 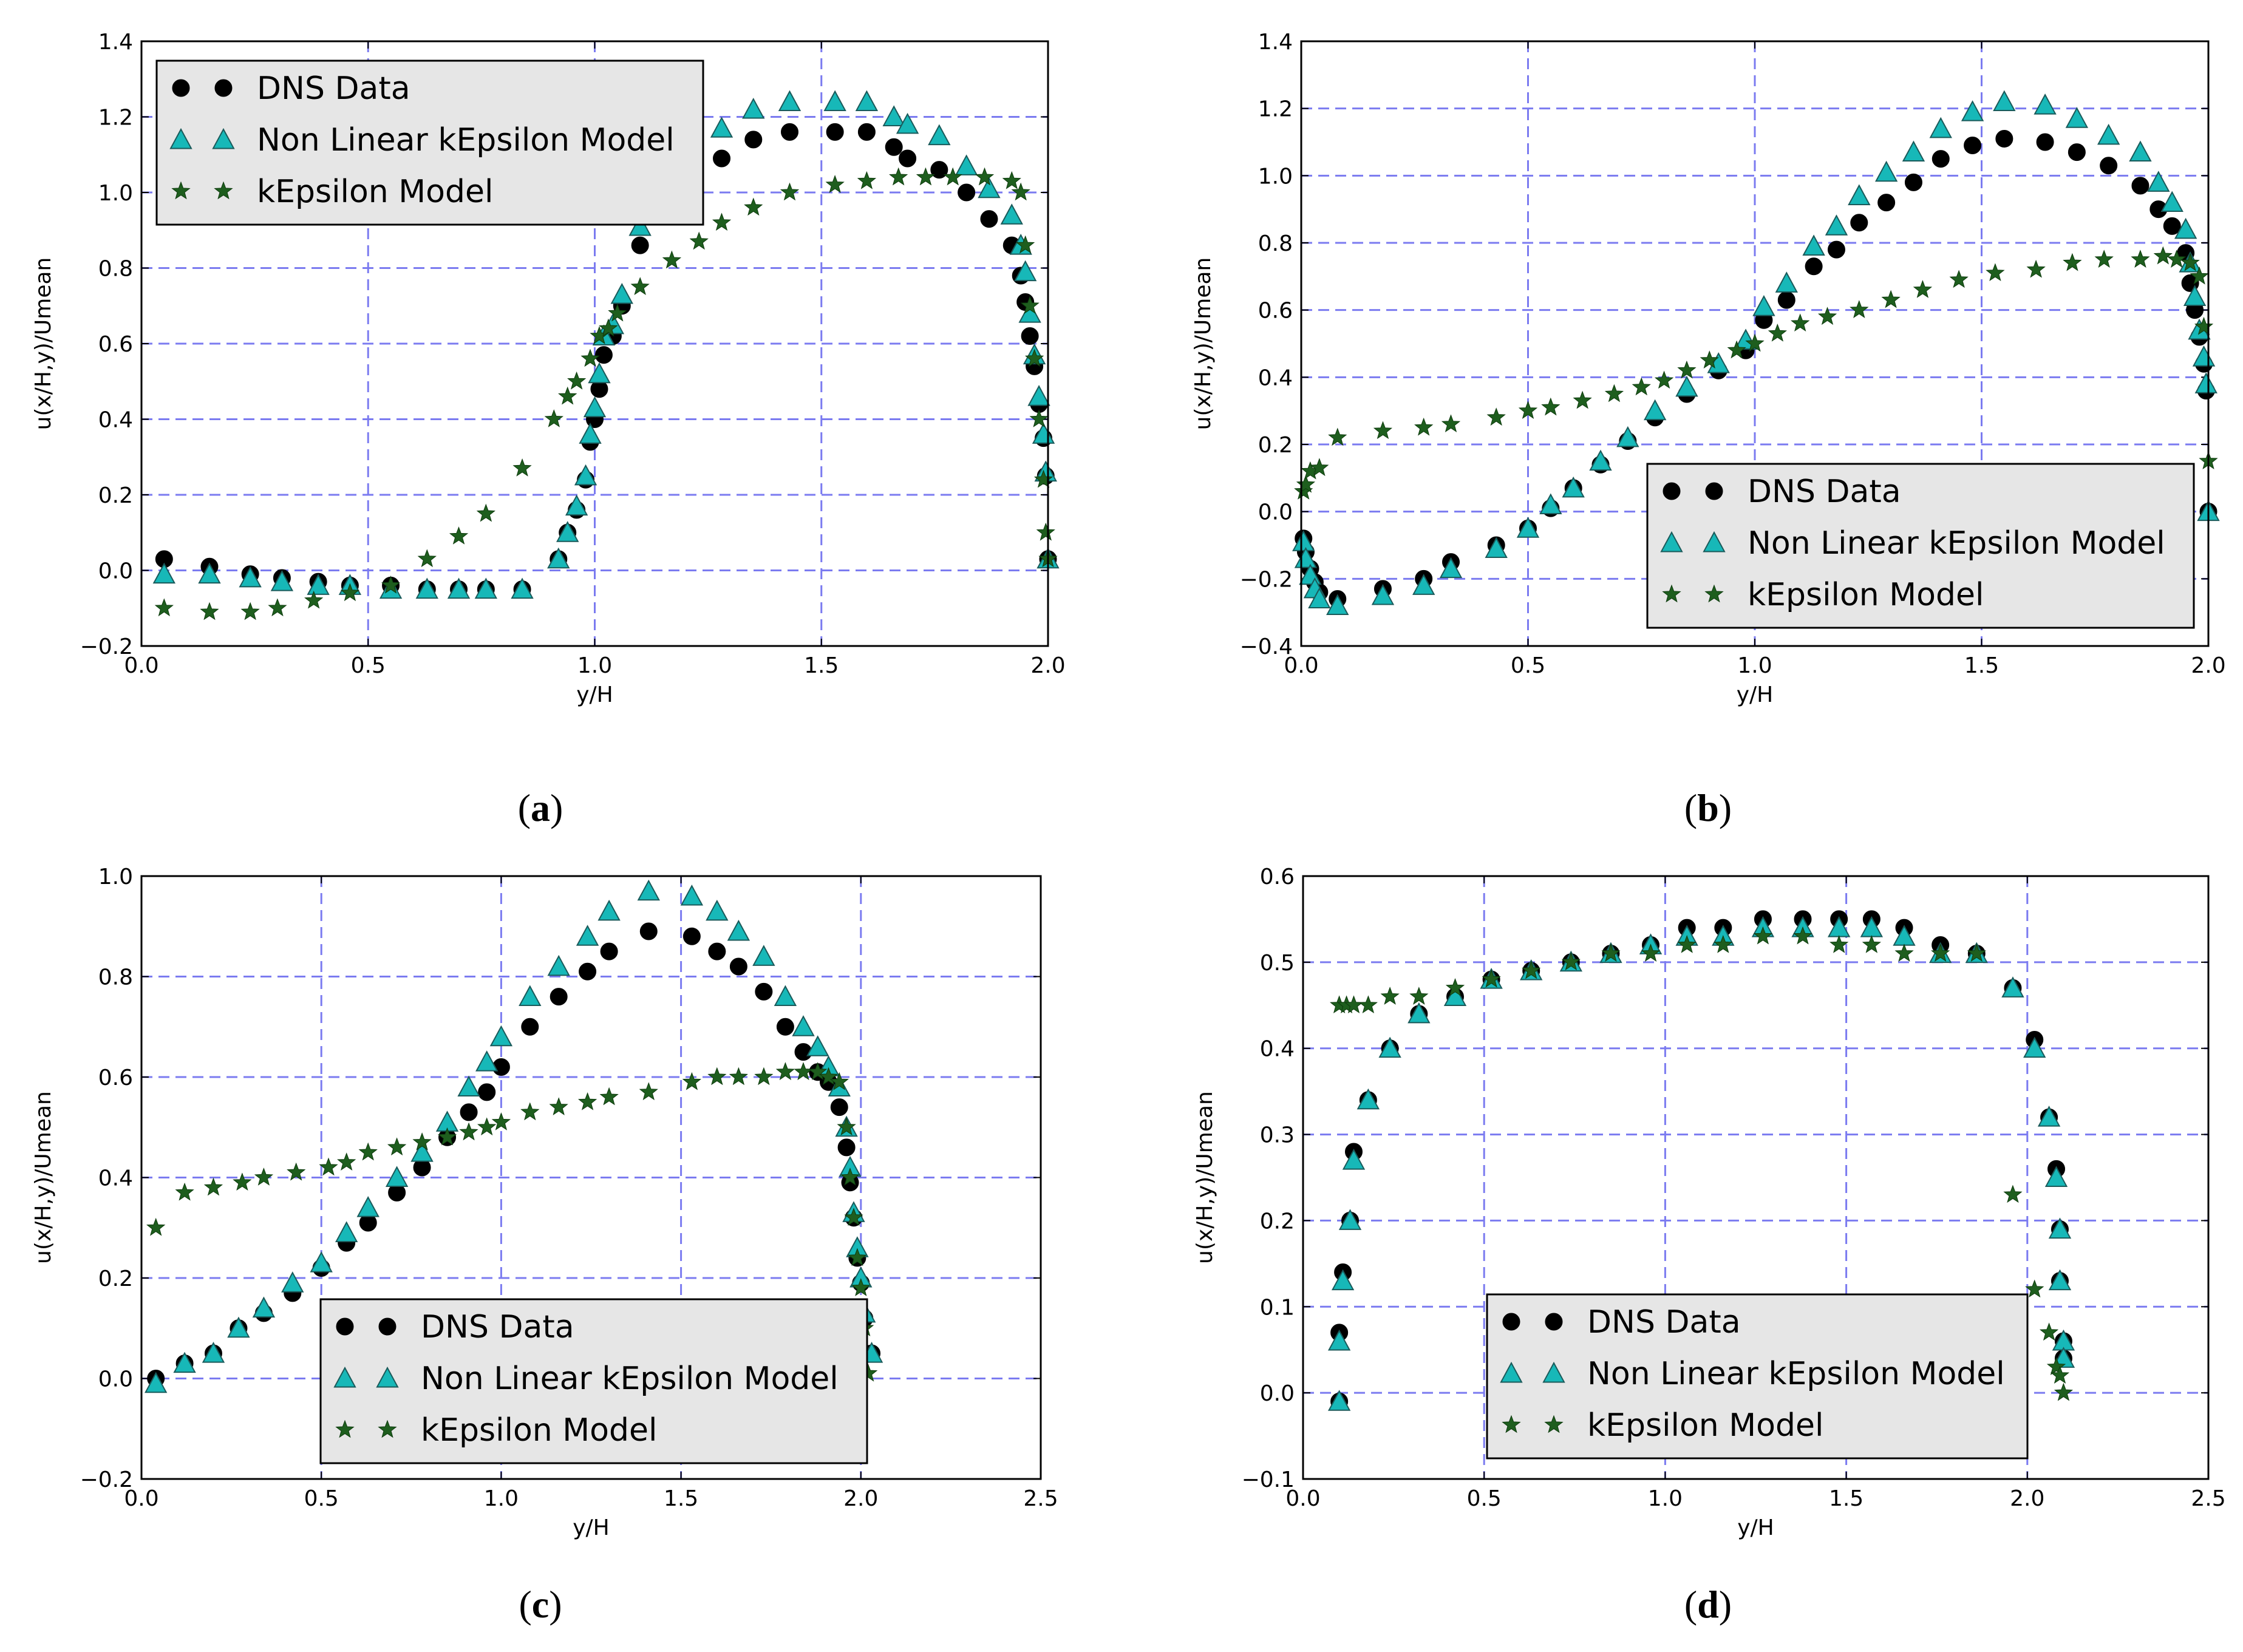 I want to click on panel-caption-letter: d, so click(x=1708, y=1604).